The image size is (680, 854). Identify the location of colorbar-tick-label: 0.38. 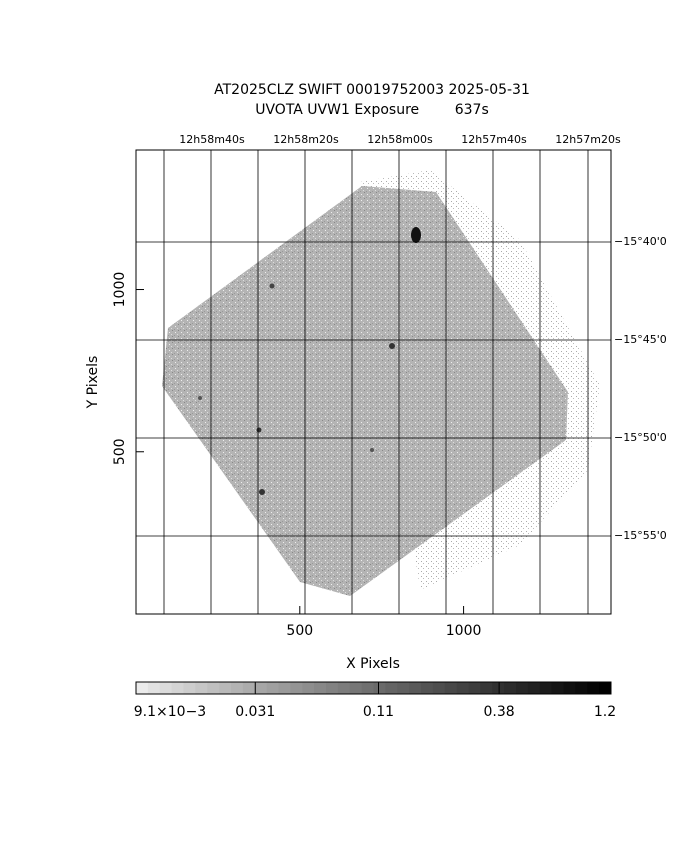
(499, 712).